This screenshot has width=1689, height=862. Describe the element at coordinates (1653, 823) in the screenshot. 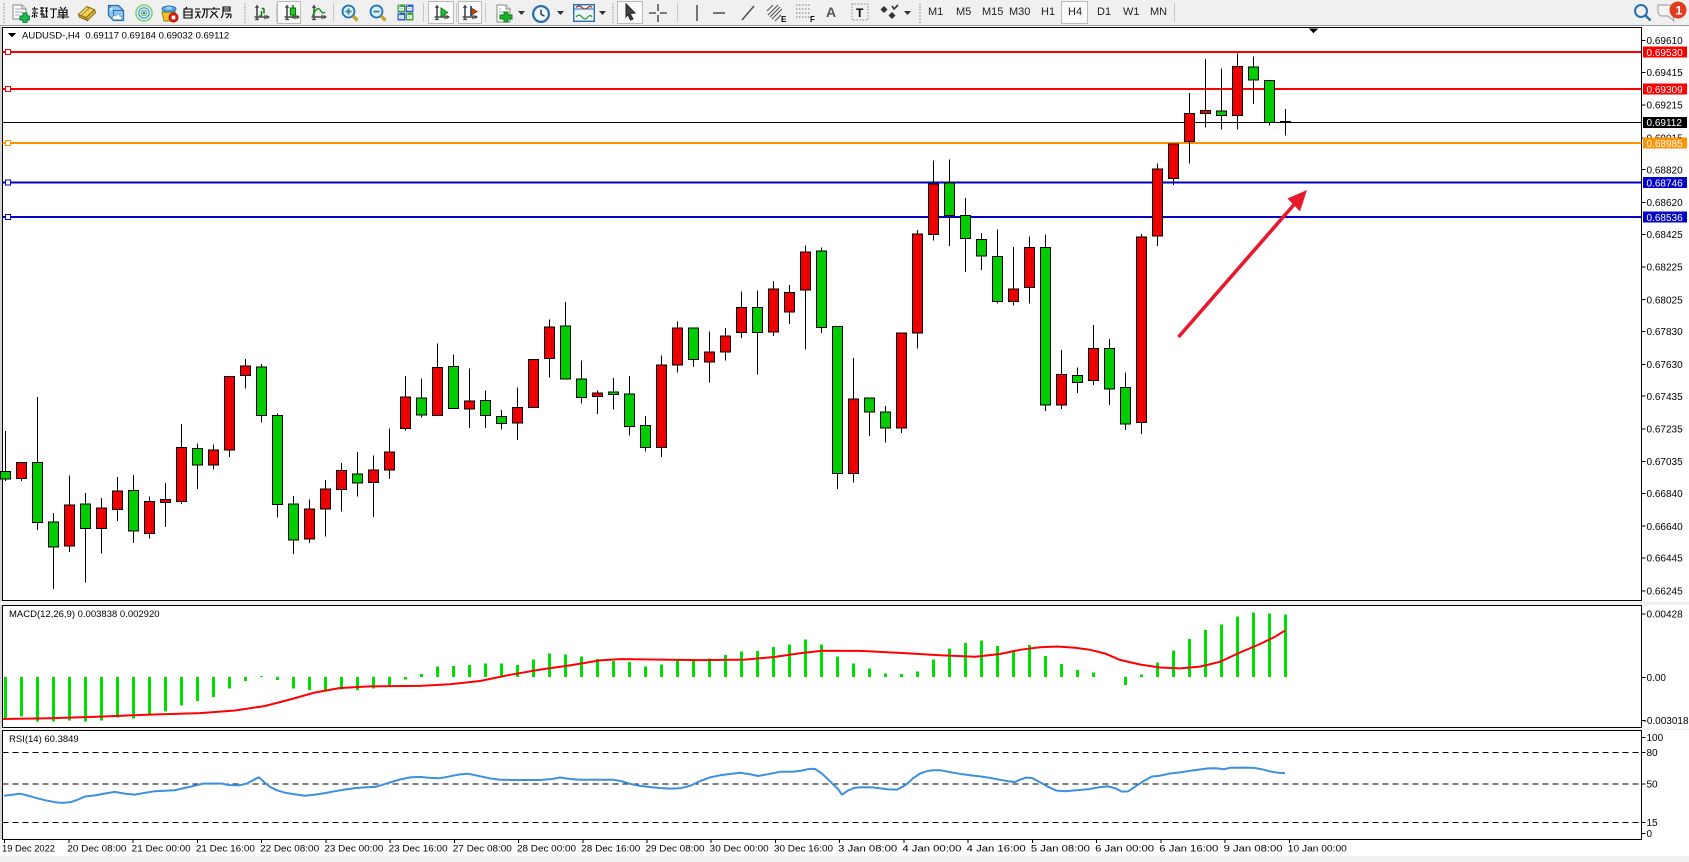

I see `svg-text: 15` at that location.